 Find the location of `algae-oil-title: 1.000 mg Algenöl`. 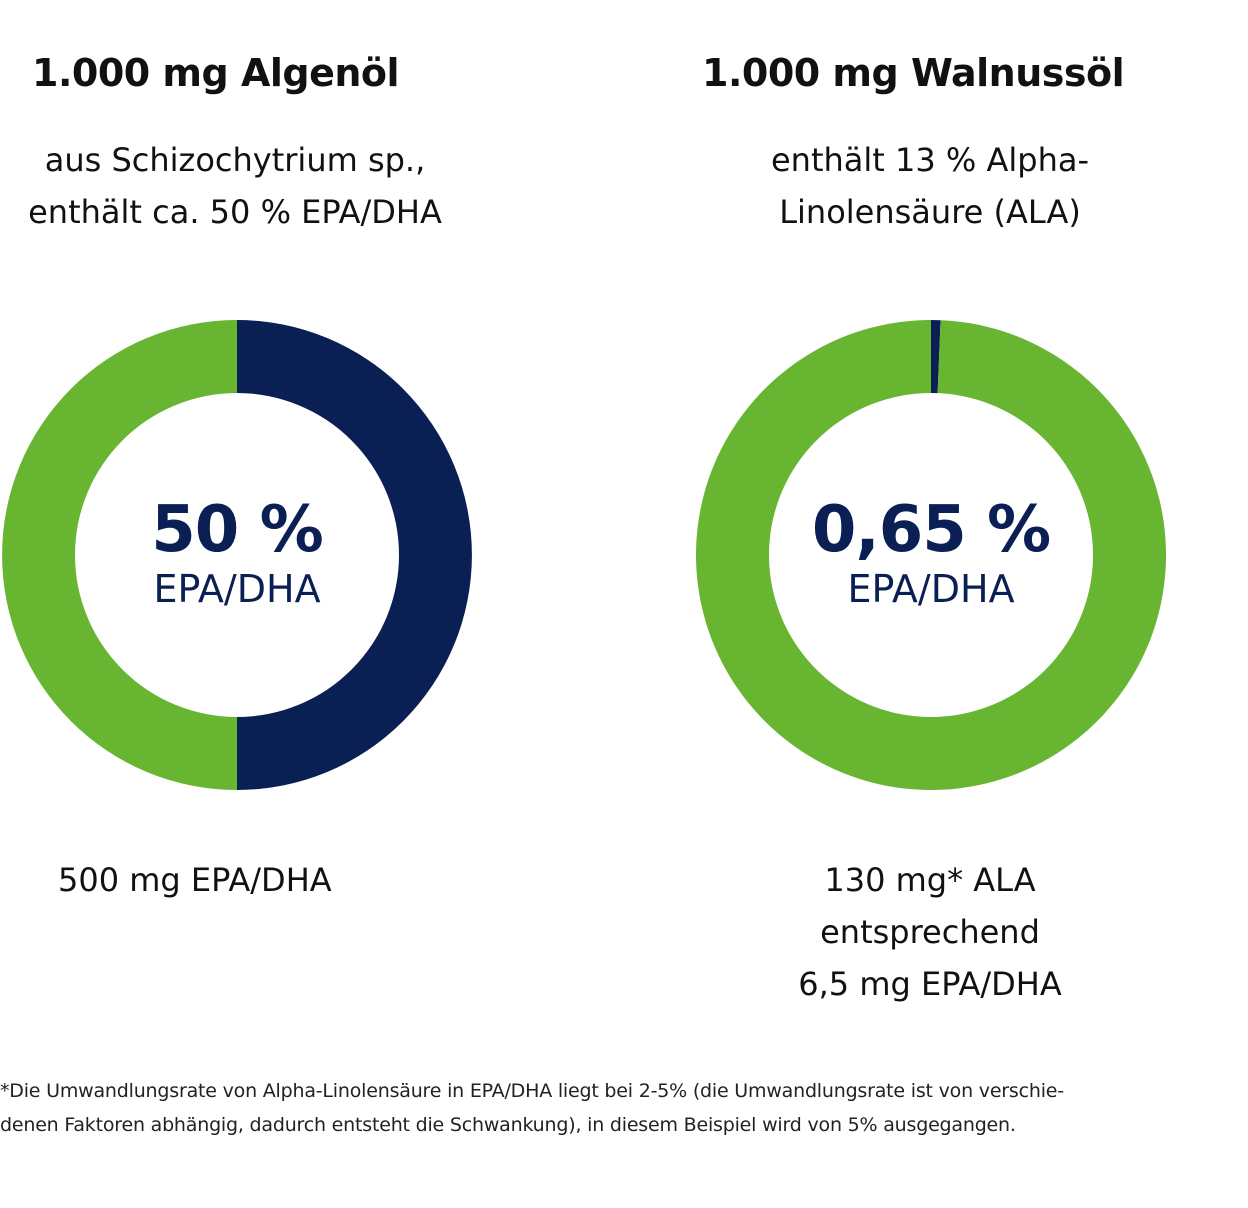

algae-oil-title: 1.000 mg Algenöl is located at coordinates (216, 73).